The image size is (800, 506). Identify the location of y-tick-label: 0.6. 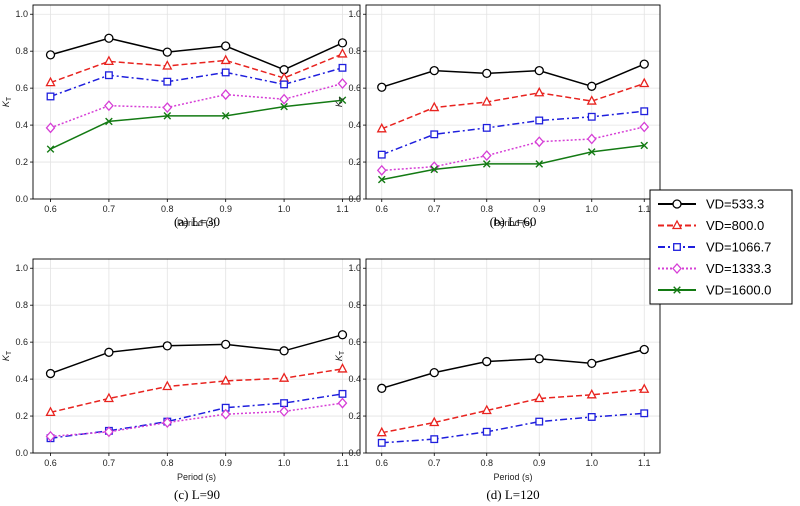
(354, 88).